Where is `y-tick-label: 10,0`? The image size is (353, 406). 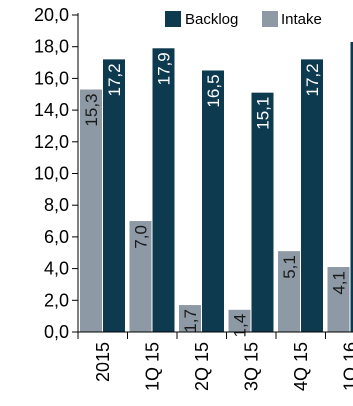 y-tick-label: 10,0 is located at coordinates (51, 174).